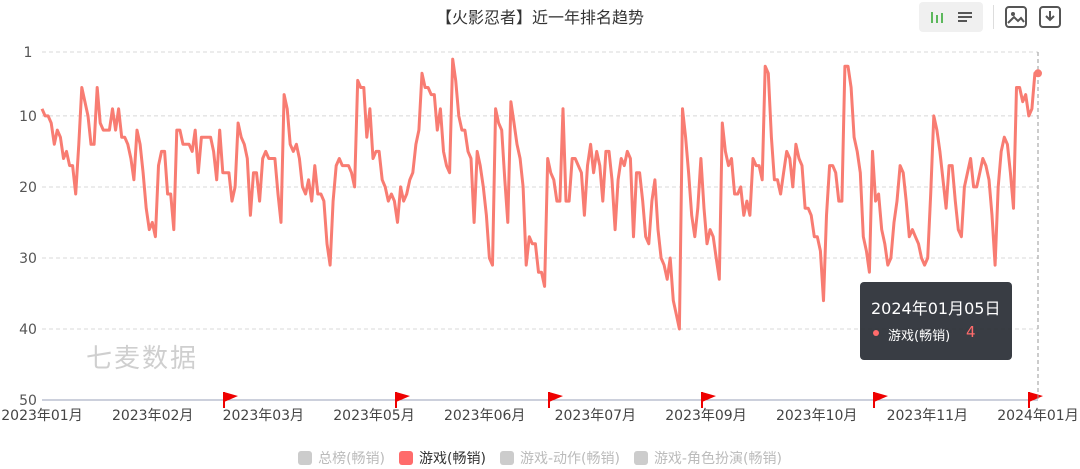 The width and height of the screenshot is (1080, 469). Describe the element at coordinates (717, 459) in the screenshot. I see `legend-label: 游戏-角色扮演(畅销)` at that location.